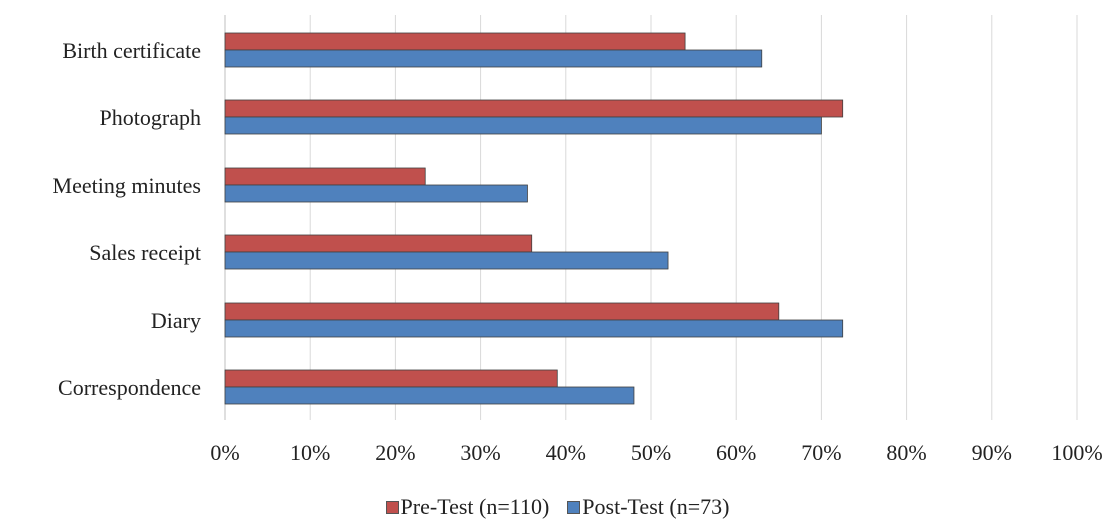  Describe the element at coordinates (736, 452) in the screenshot. I see `x-tick-label: 60%` at that location.